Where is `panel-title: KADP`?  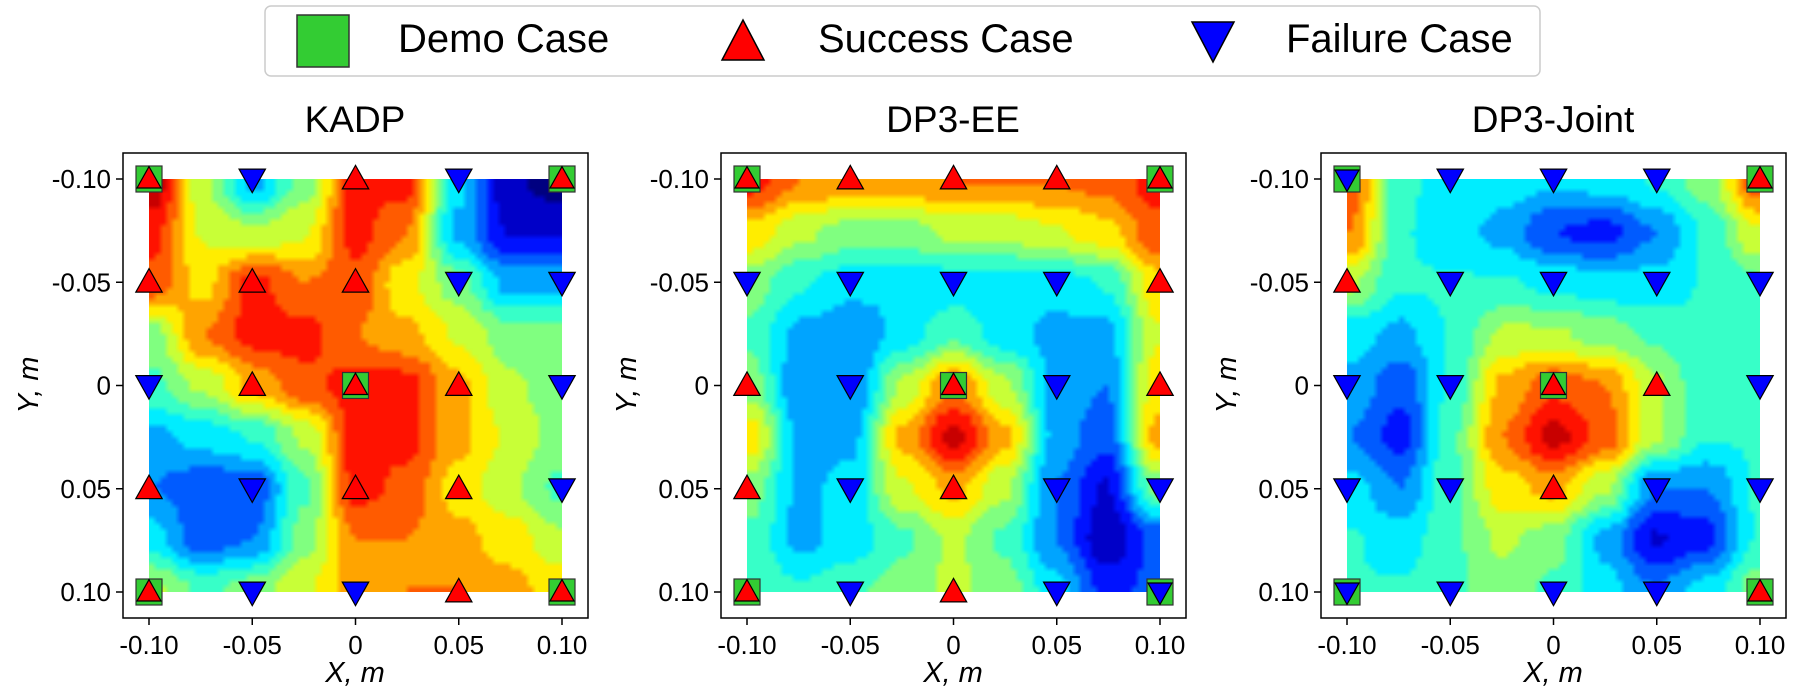 panel-title: KADP is located at coordinates (355, 119).